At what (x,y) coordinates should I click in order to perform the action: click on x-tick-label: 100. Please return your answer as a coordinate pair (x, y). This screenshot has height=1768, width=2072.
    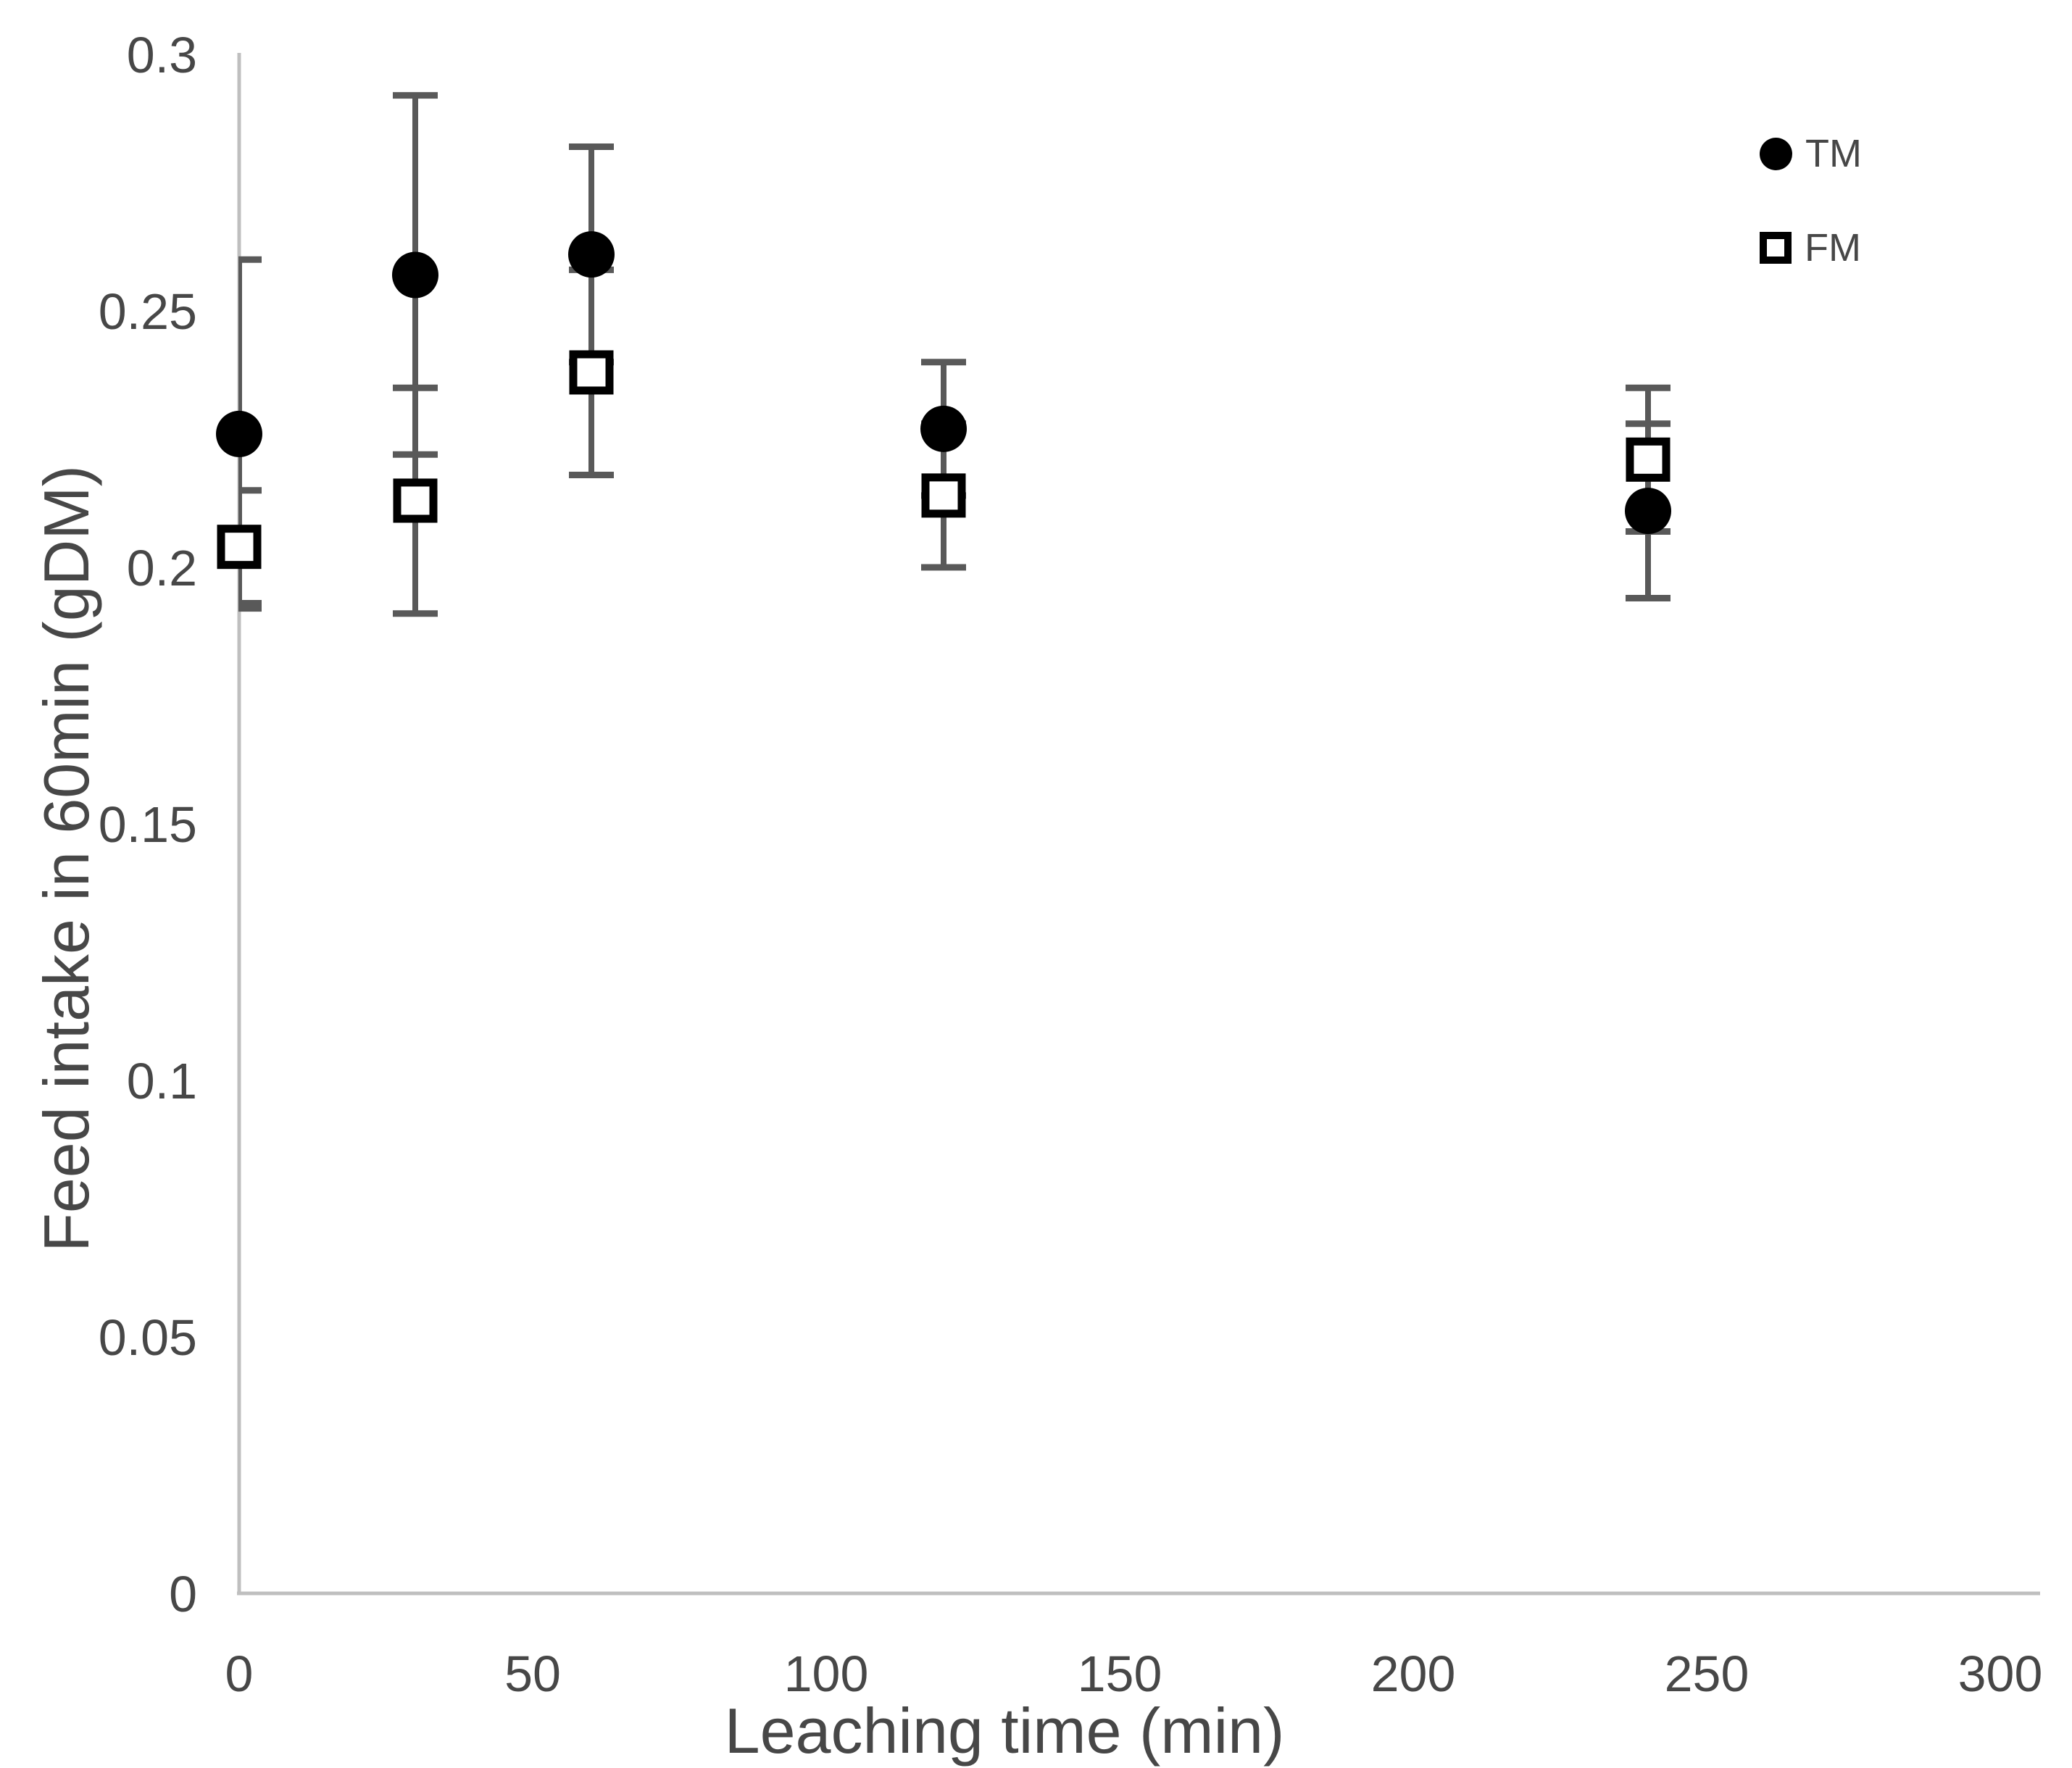
    Looking at the image, I should click on (826, 1674).